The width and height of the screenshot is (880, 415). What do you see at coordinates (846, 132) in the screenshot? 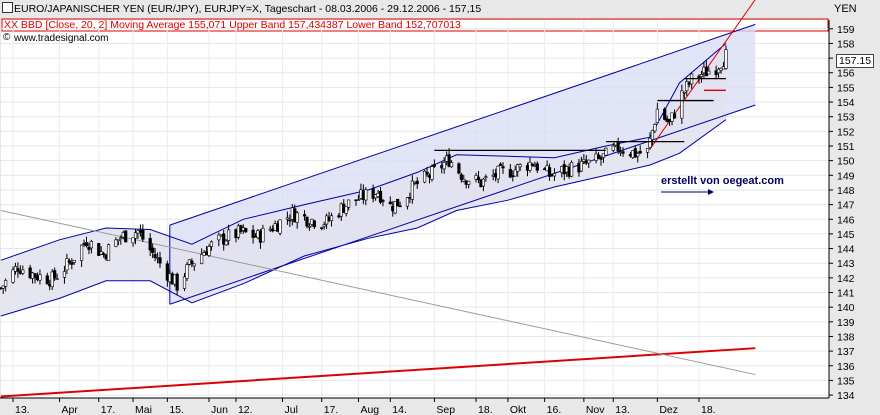
I see `y-tick-label: 152` at bounding box center [846, 132].